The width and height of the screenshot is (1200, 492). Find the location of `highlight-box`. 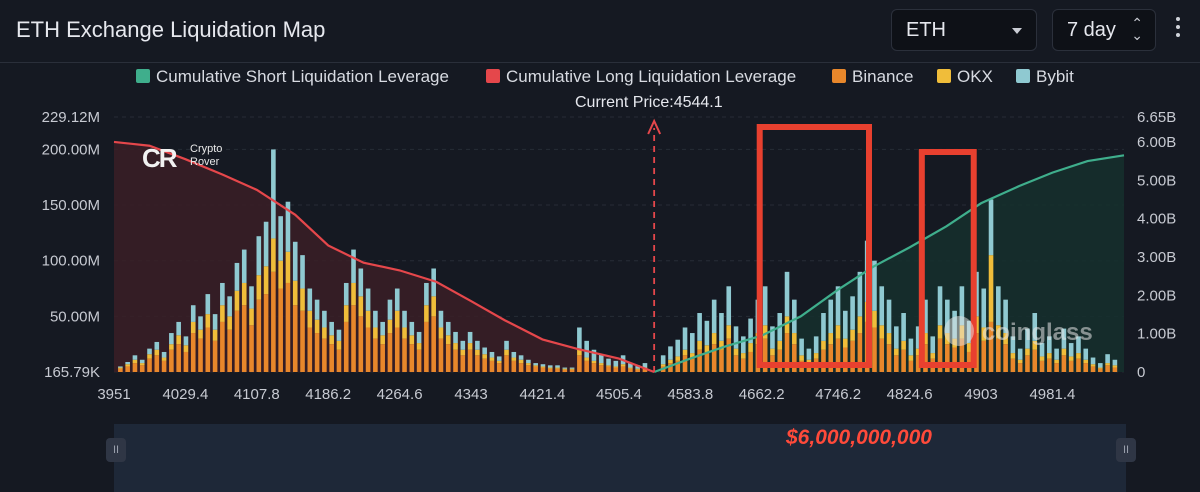

highlight-box is located at coordinates (814, 246).